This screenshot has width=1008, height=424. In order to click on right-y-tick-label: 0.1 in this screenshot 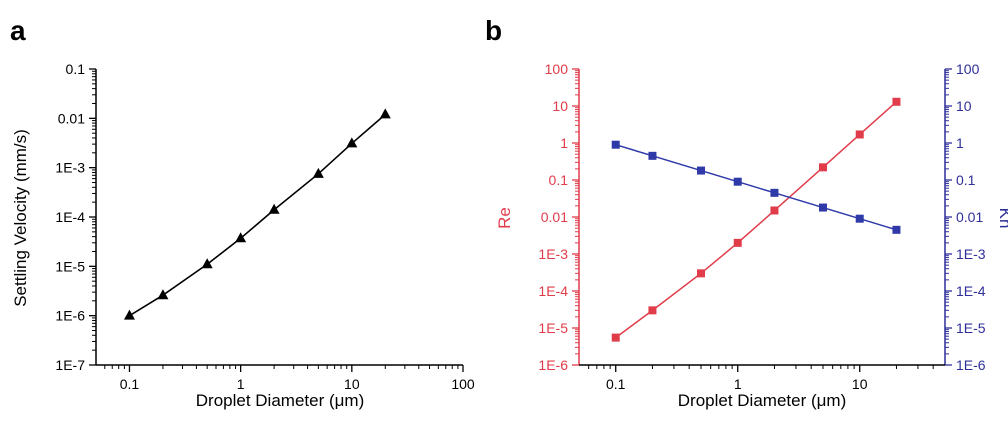, I will do `click(966, 180)`.